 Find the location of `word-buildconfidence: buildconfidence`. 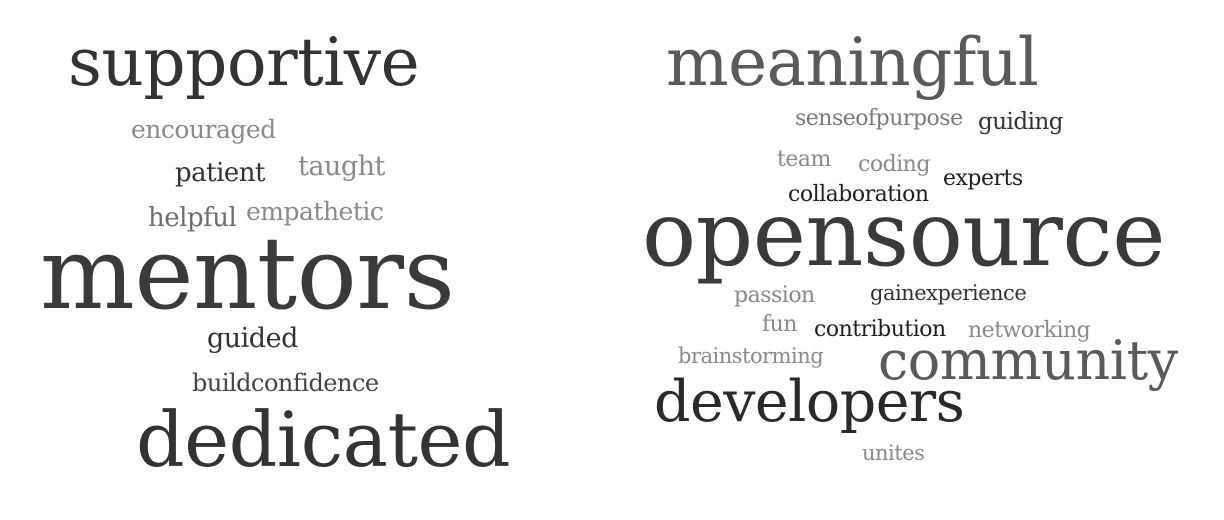

word-buildconfidence: buildconfidence is located at coordinates (285, 383).